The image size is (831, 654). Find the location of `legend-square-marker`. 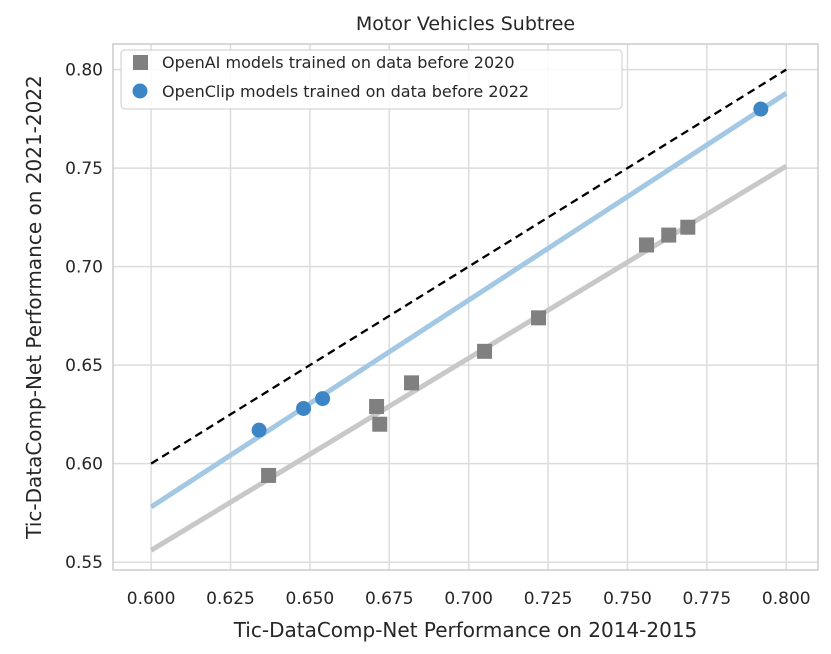

legend-square-marker is located at coordinates (140, 62).